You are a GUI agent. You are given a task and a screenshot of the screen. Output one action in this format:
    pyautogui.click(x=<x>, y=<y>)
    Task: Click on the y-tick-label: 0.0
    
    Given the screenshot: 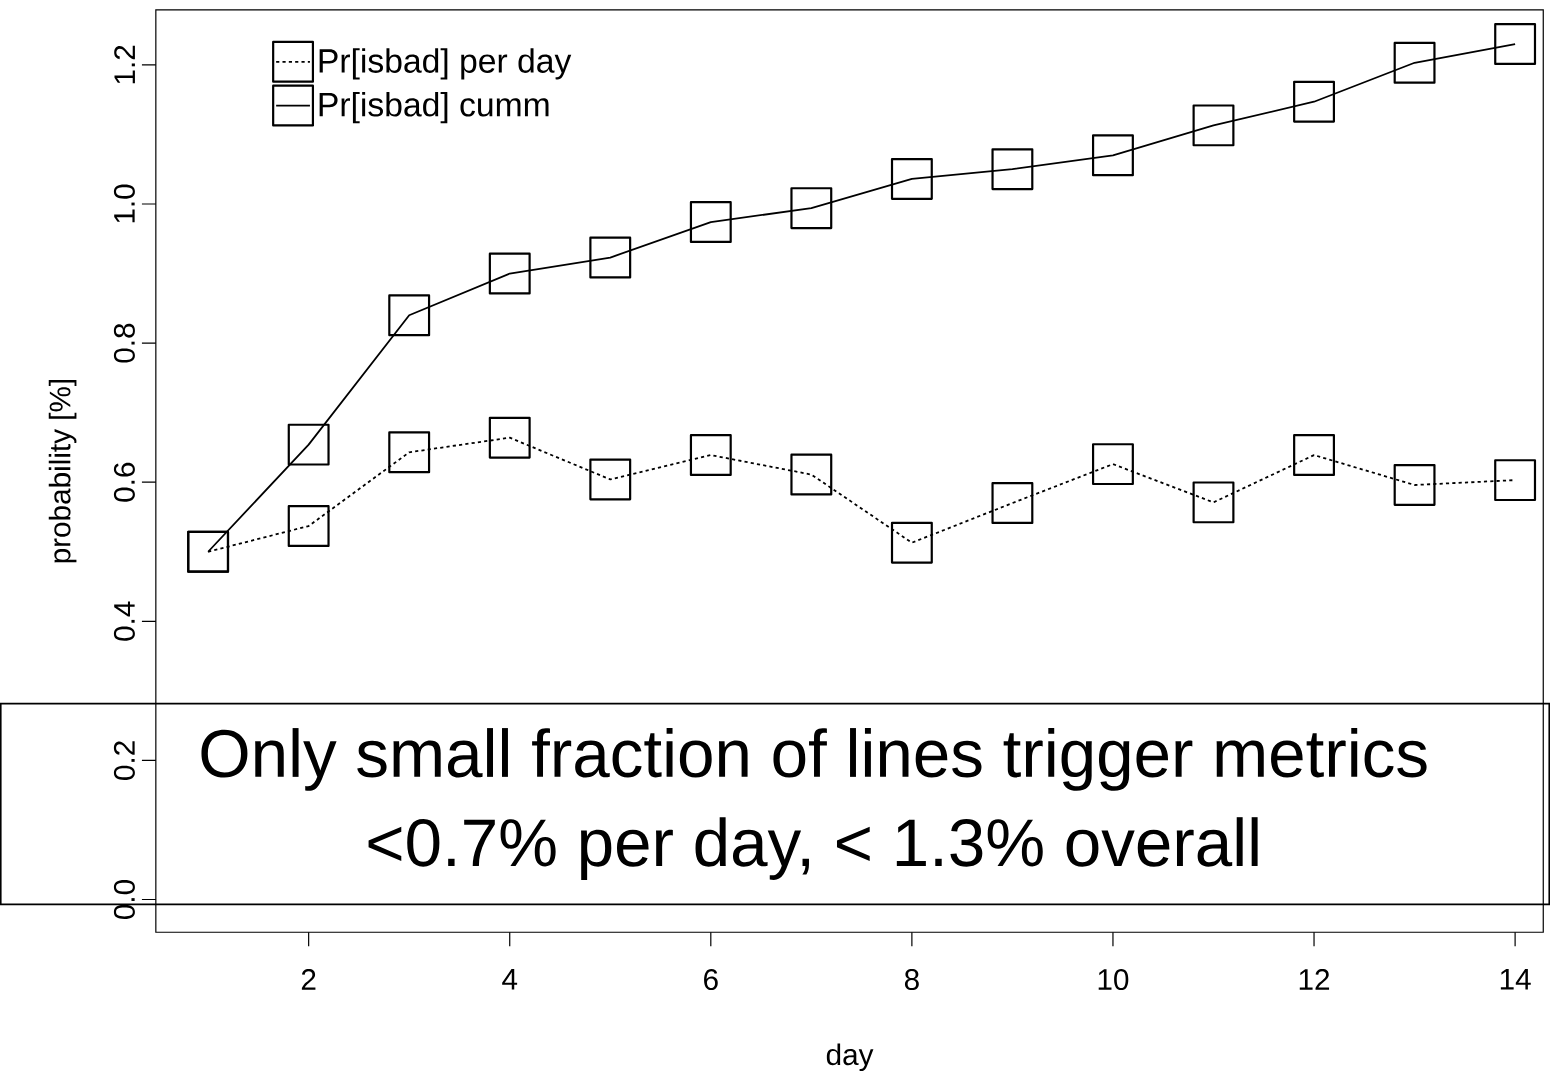 What is the action you would take?
    pyautogui.click(x=124, y=900)
    